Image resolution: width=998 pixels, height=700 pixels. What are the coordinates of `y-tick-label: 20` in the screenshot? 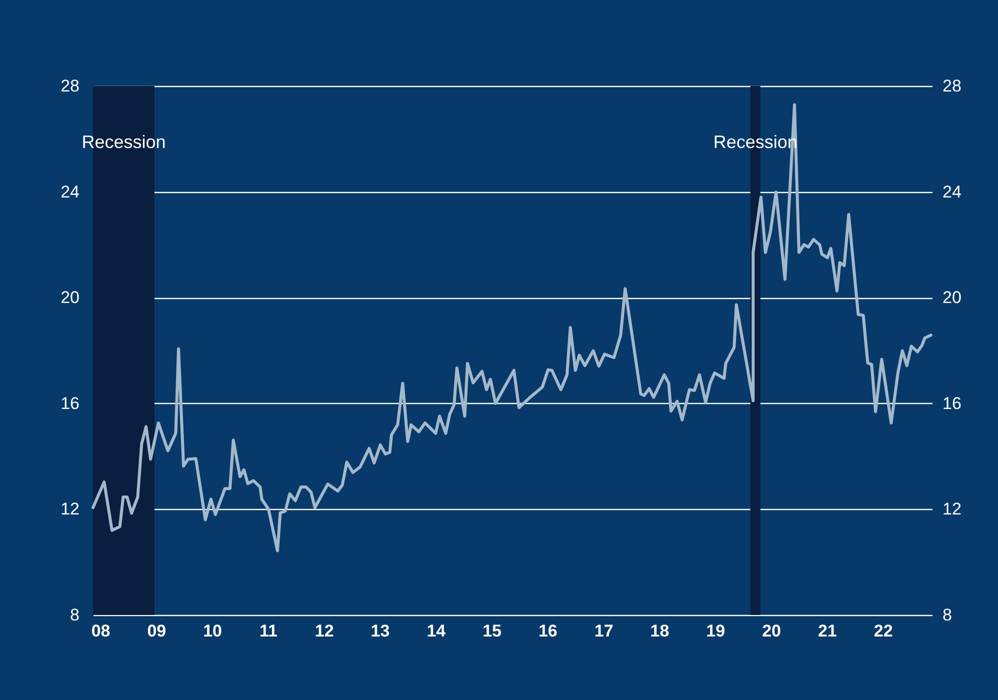 It's located at (70, 298).